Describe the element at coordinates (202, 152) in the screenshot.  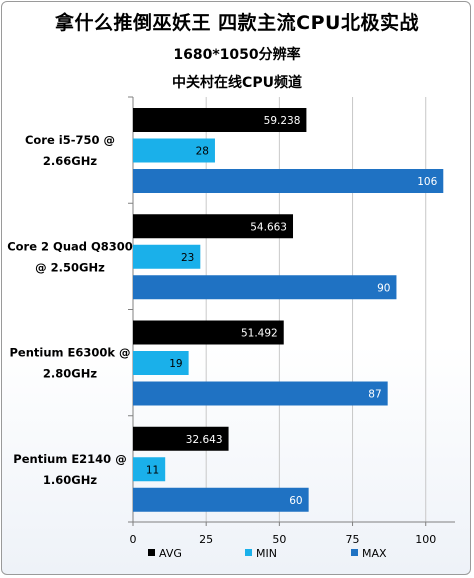
I see `data-label: 28` at that location.